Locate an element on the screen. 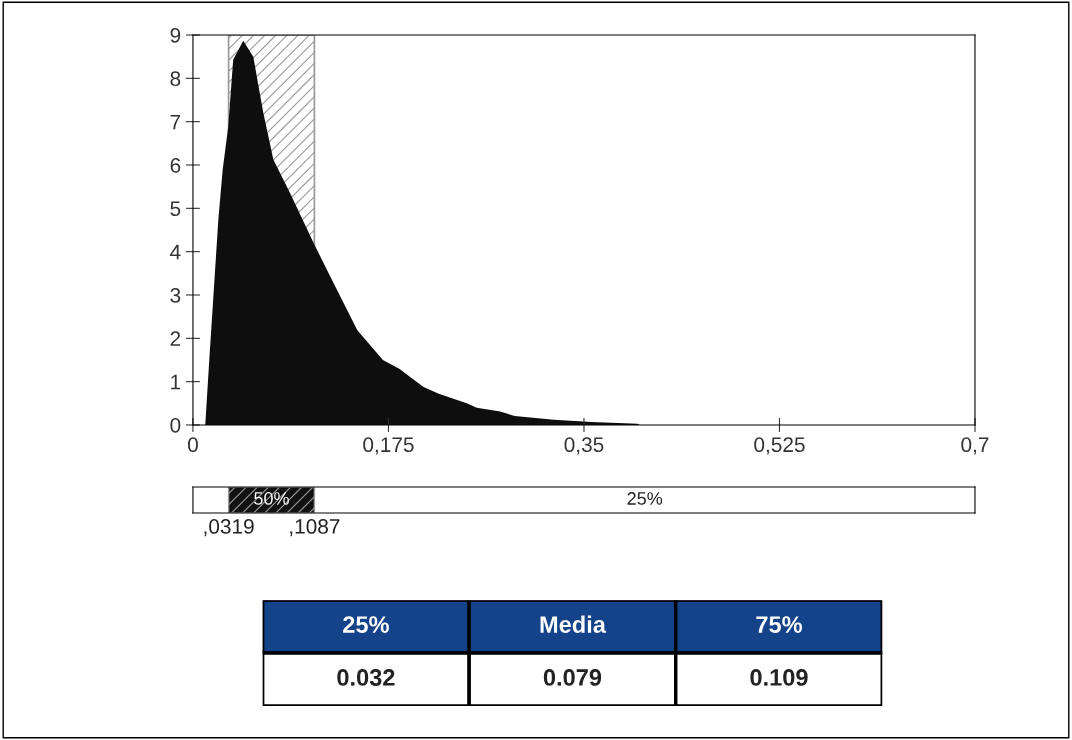  y-tick-label: 8 is located at coordinates (175, 79).